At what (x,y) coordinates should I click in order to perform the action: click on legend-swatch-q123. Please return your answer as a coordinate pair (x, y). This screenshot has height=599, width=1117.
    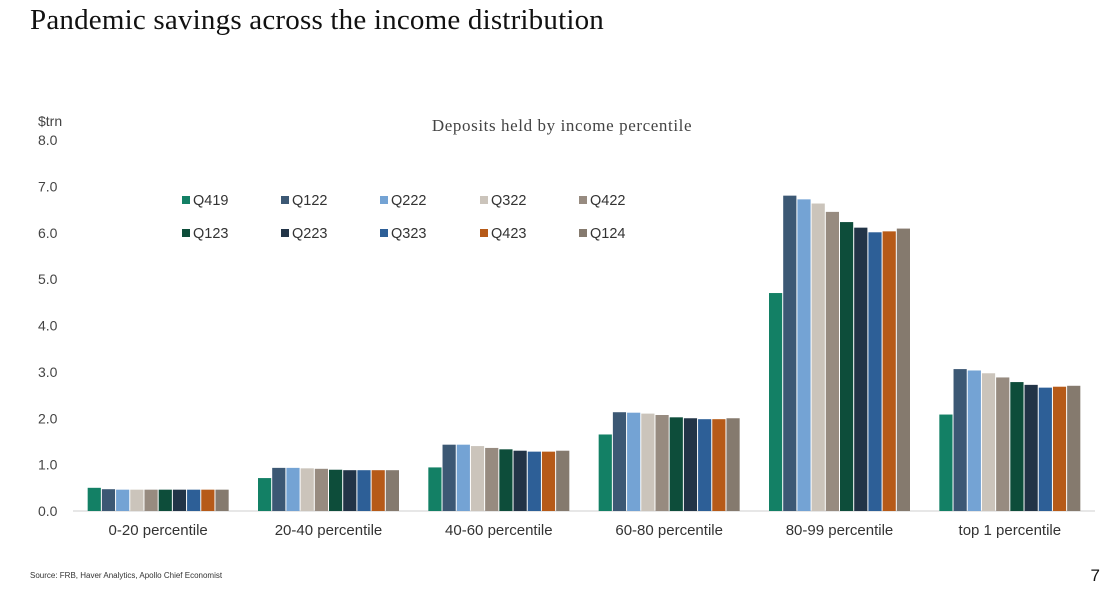
    Looking at the image, I should click on (186, 233).